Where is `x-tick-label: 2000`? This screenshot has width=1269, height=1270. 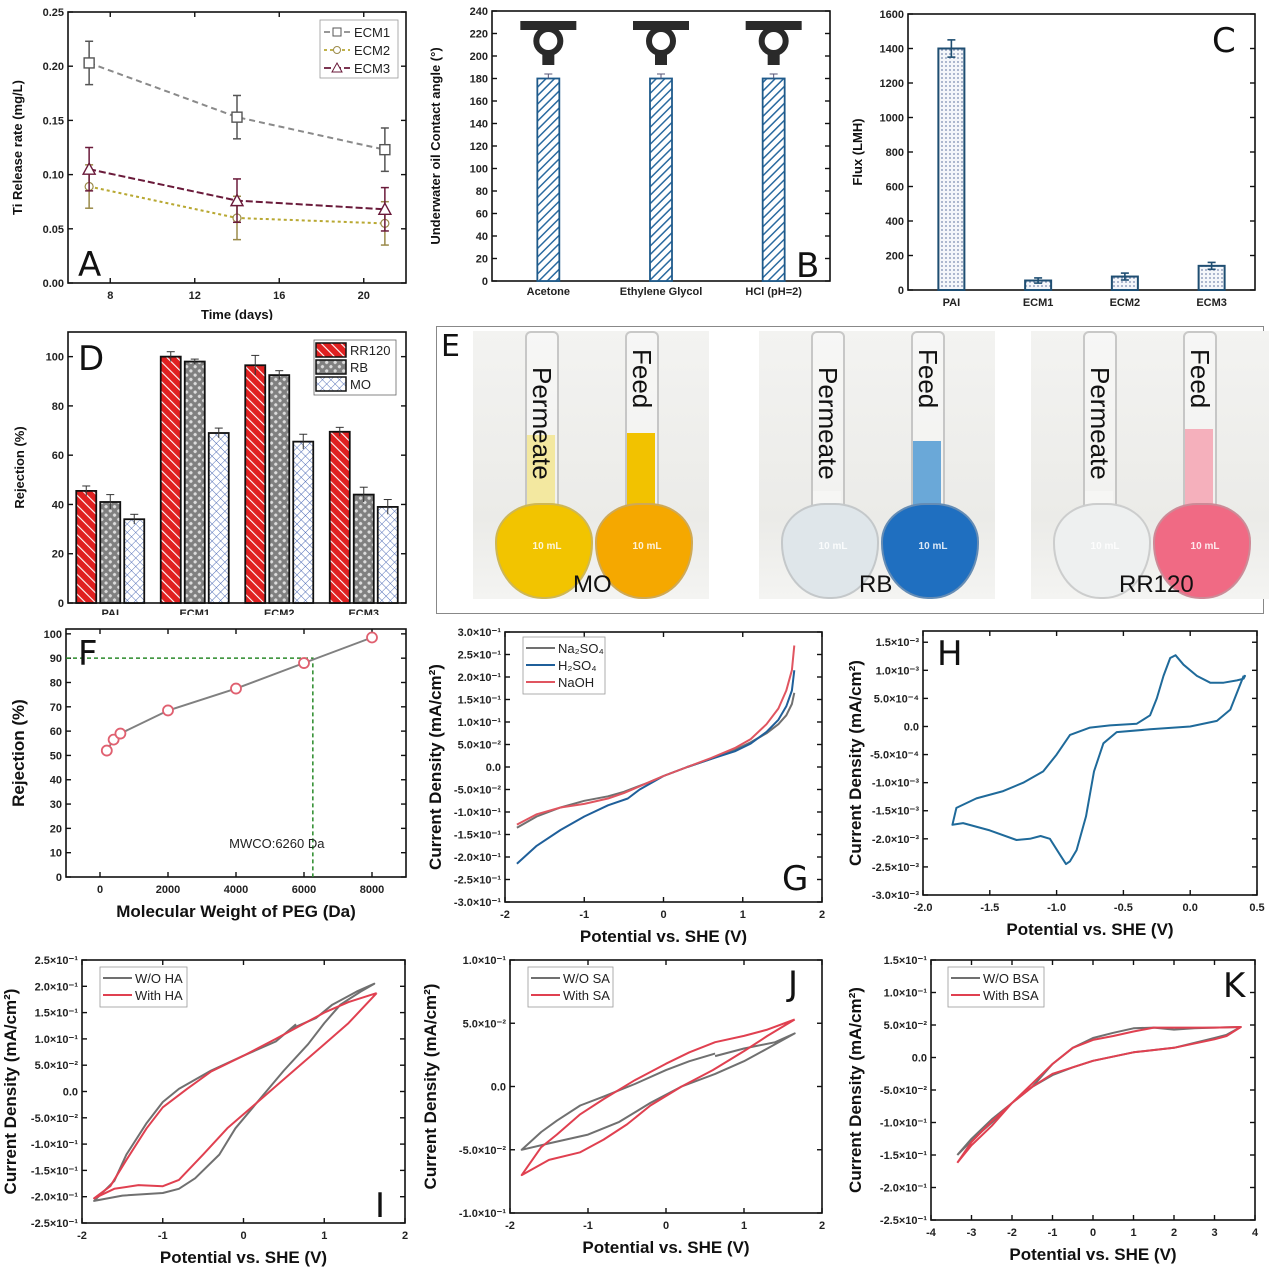
x-tick-label: 2000 is located at coordinates (168, 890).